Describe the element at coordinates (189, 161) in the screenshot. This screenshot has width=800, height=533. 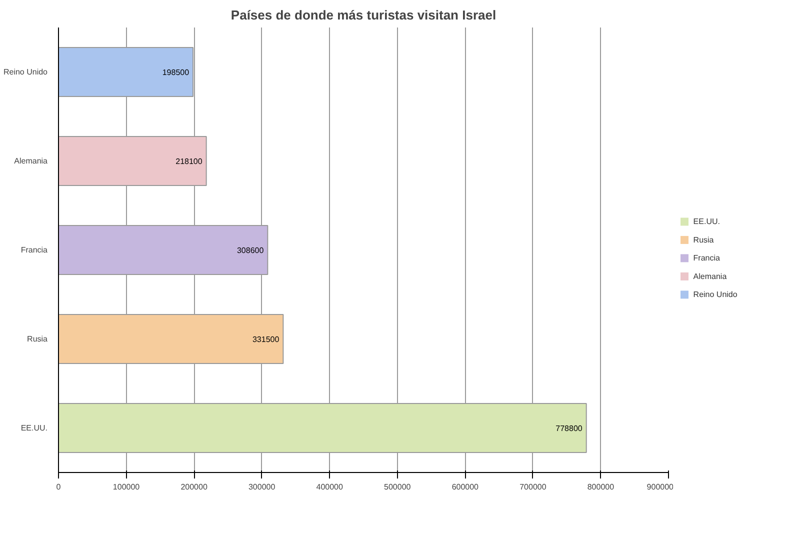
I see `data-label: 218100` at that location.